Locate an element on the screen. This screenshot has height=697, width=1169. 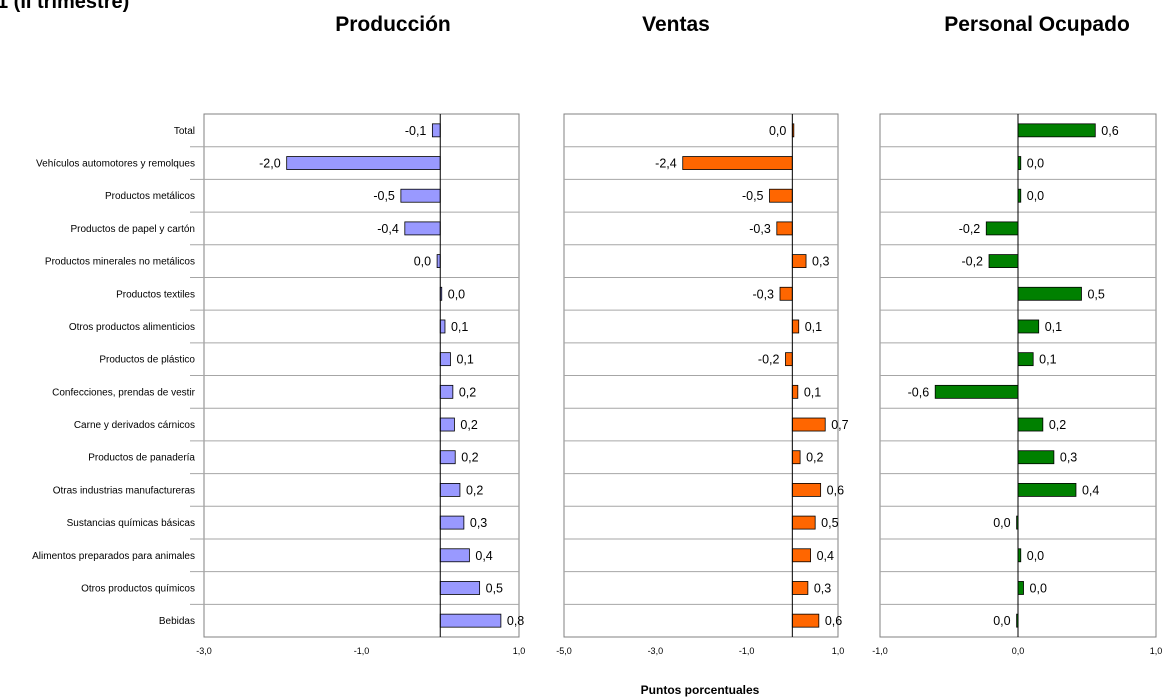
data-label: -0,4 is located at coordinates (388, 229).